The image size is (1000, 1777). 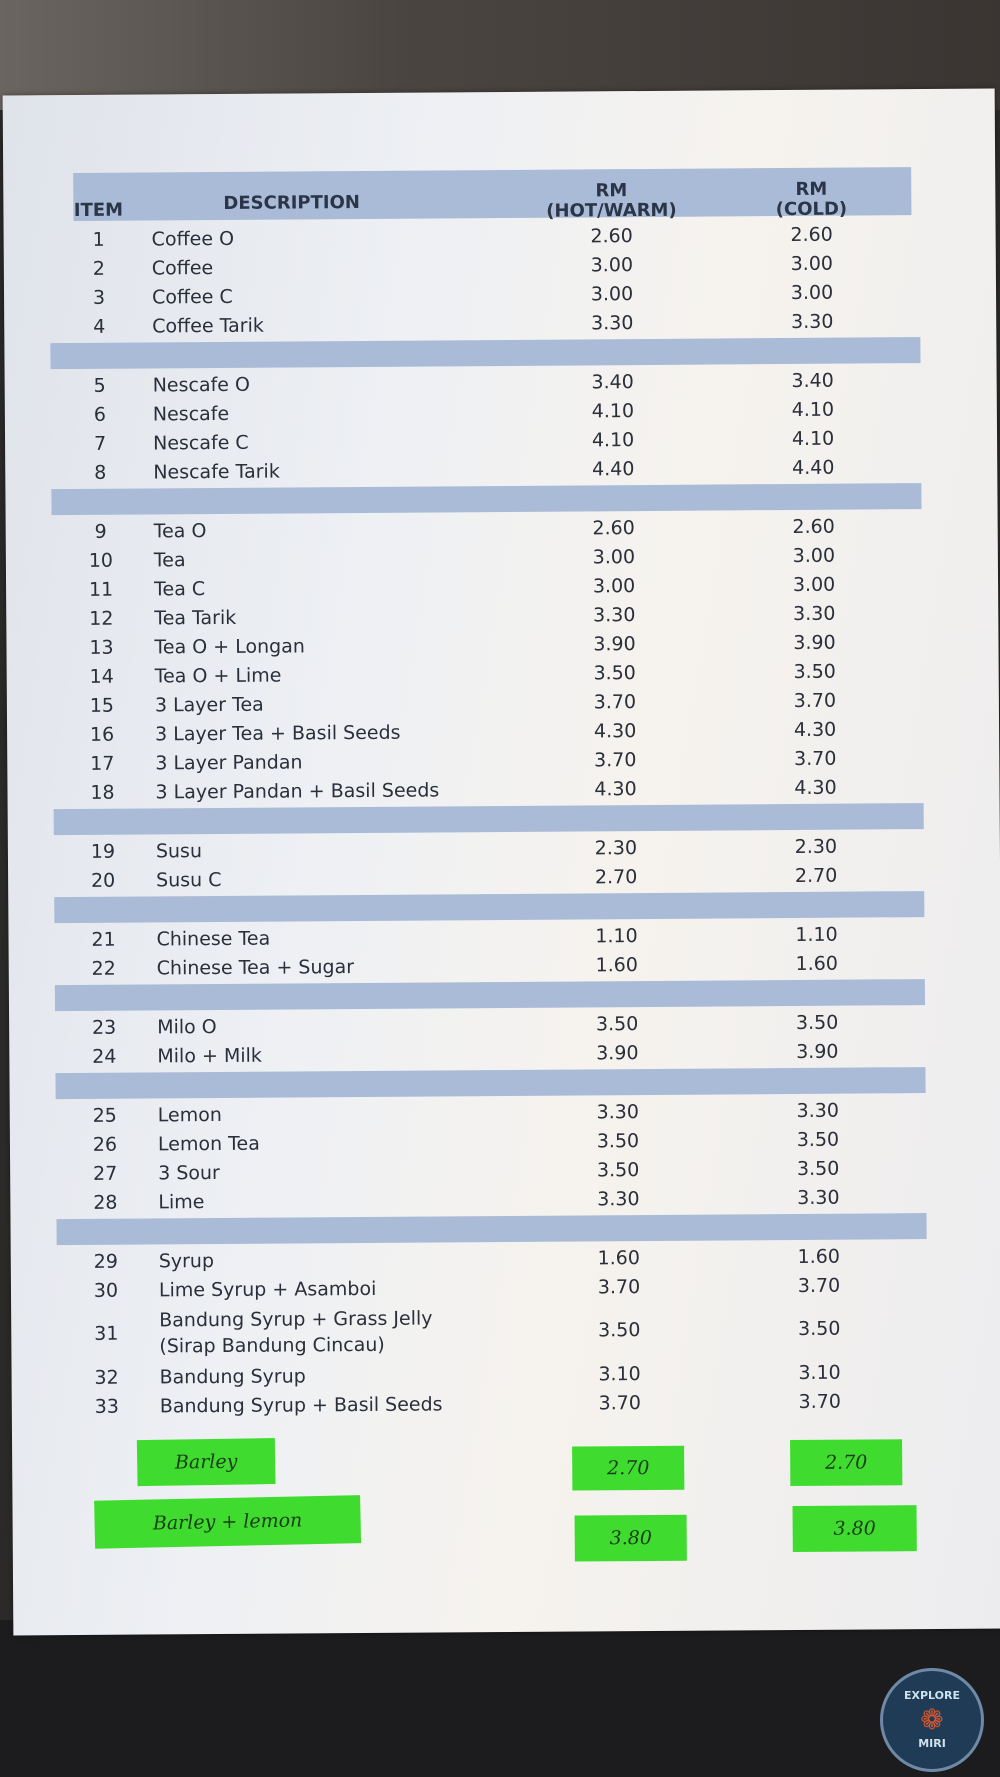 What do you see at coordinates (616, 935) in the screenshot?
I see `price-hot: 1.10` at bounding box center [616, 935].